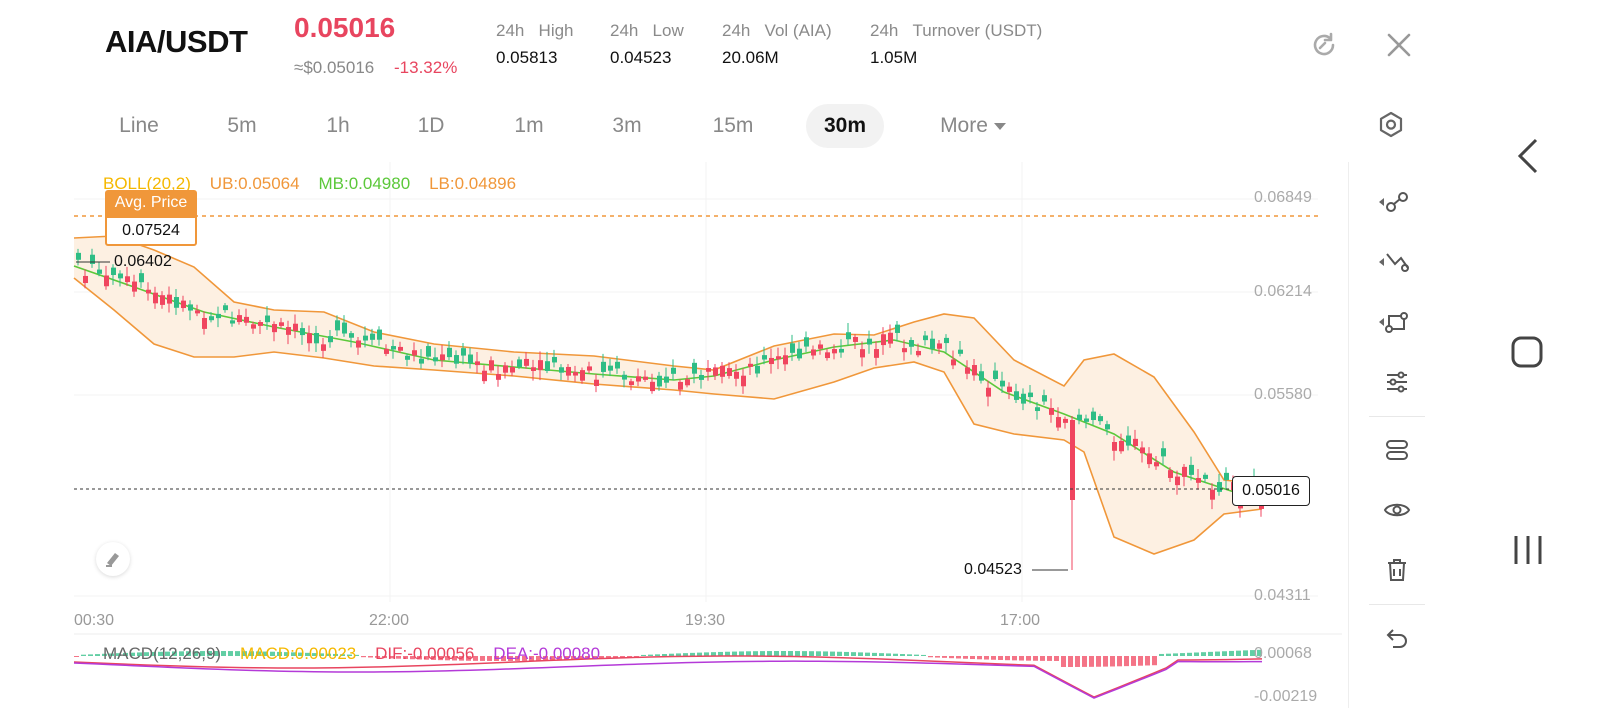 The height and width of the screenshot is (720, 1600). I want to click on low-marker-value: 0.04523, so click(993, 569).